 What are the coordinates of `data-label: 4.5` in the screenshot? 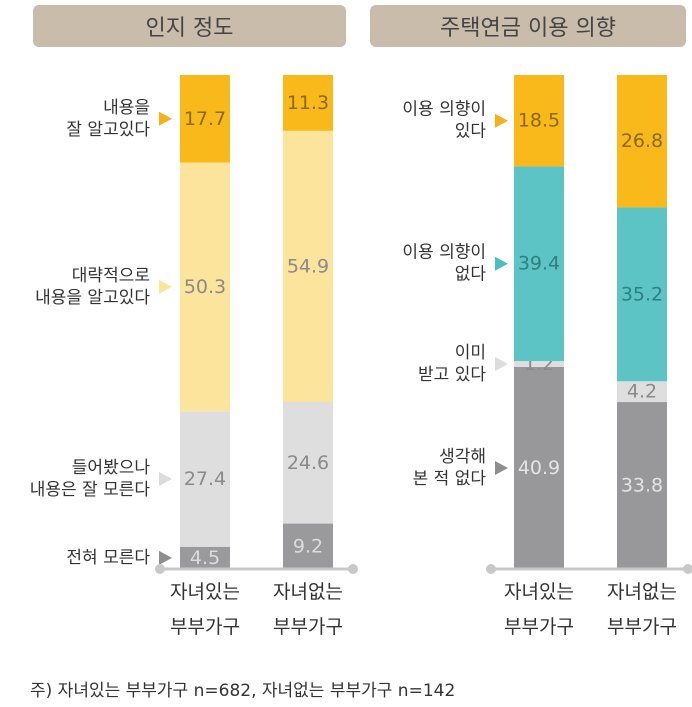 It's located at (205, 558).